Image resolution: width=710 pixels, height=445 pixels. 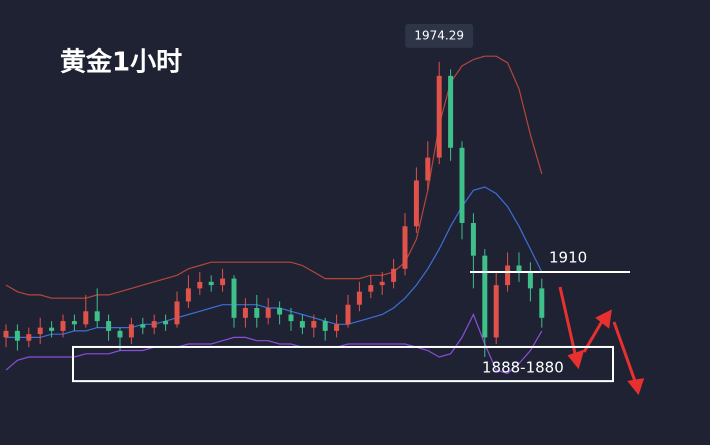 What do you see at coordinates (625, 353) in the screenshot?
I see `arrow-down` at bounding box center [625, 353].